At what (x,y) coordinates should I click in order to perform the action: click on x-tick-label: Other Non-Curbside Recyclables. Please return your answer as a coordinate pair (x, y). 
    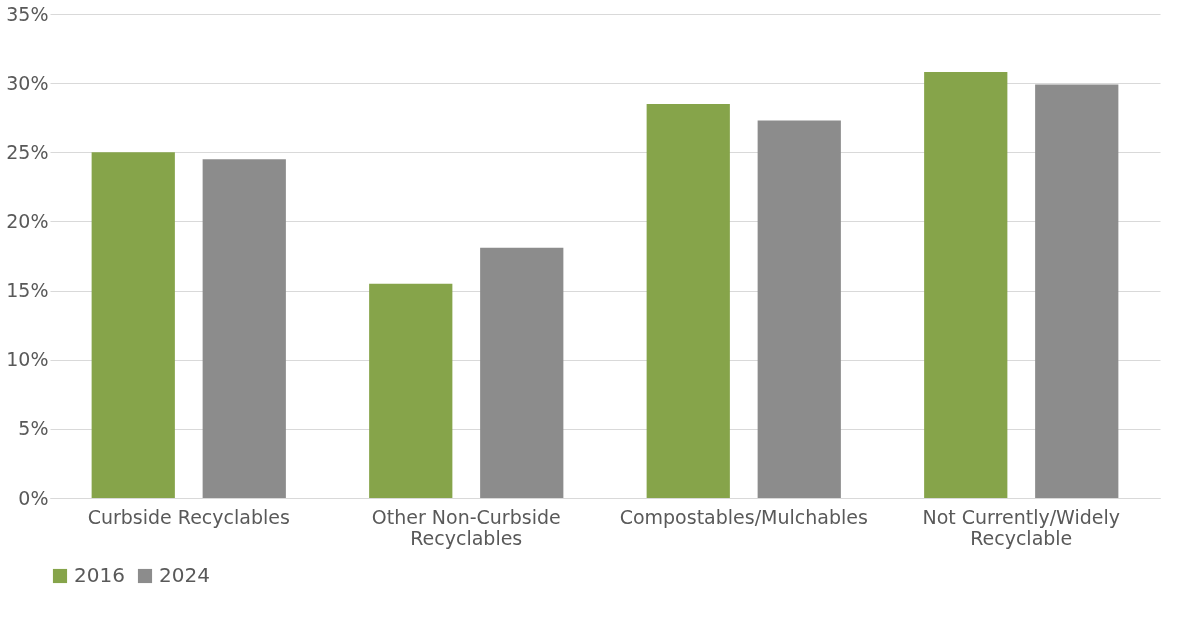
    Looking at the image, I should click on (466, 527).